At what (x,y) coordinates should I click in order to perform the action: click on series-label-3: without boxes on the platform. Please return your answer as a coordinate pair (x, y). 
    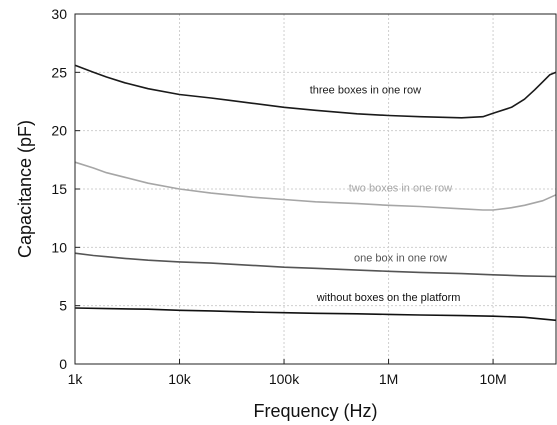
    Looking at the image, I should click on (388, 298).